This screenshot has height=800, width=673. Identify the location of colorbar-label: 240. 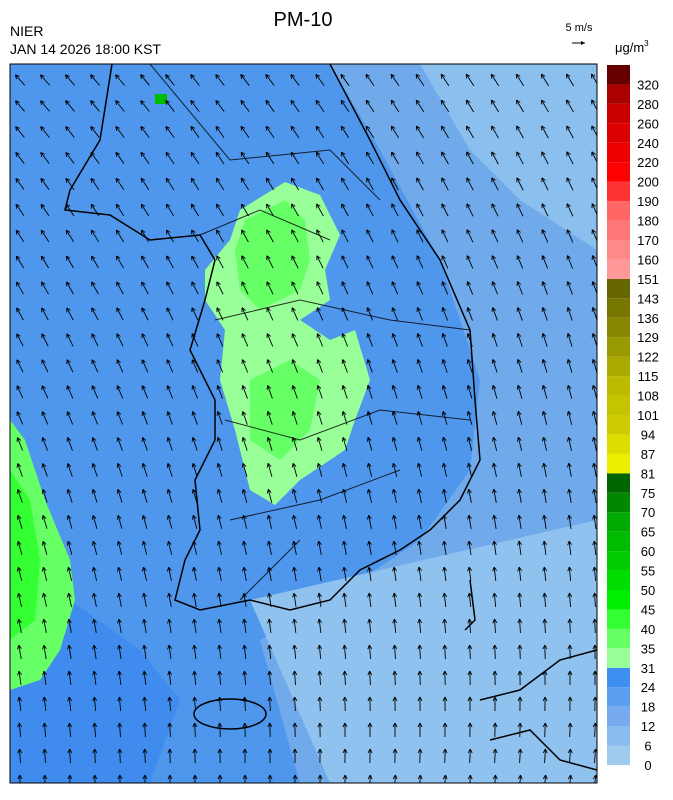
(648, 143).